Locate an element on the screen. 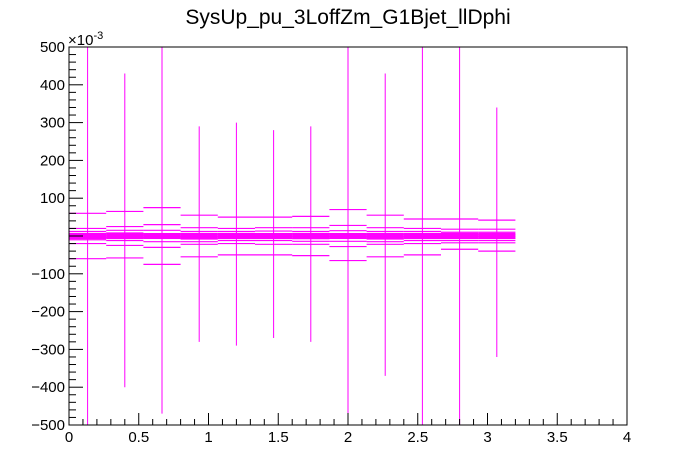 The width and height of the screenshot is (696, 472). x-tick-label: 2 is located at coordinates (348, 437).